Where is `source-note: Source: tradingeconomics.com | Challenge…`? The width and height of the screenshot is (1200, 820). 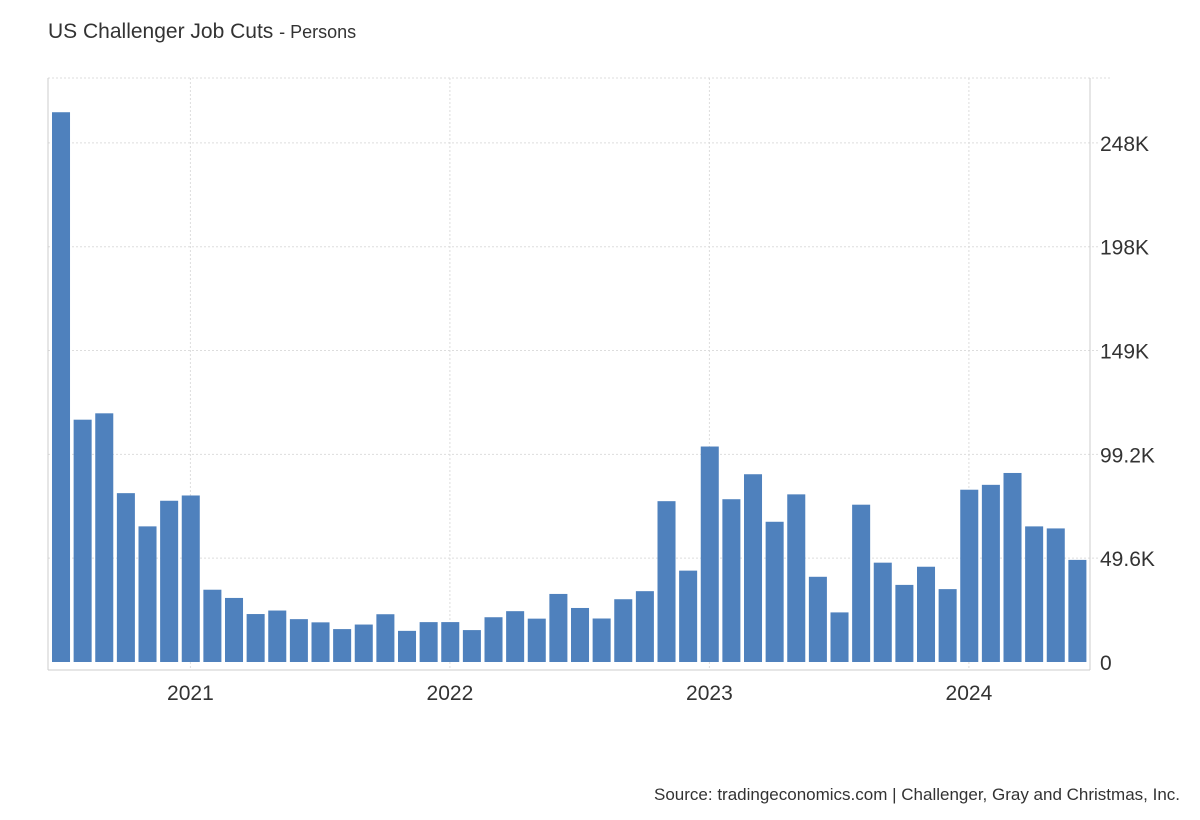 source-note: Source: tradingeconomics.com | Challenge… is located at coordinates (917, 794).